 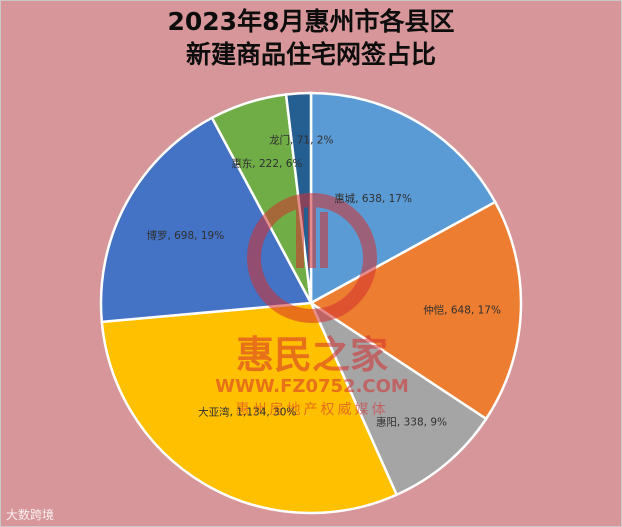 I want to click on watermark-logo: 惠民之家 WWW.FZ0752.COM 惠州房地产权威媒体, so click(x=312, y=305).